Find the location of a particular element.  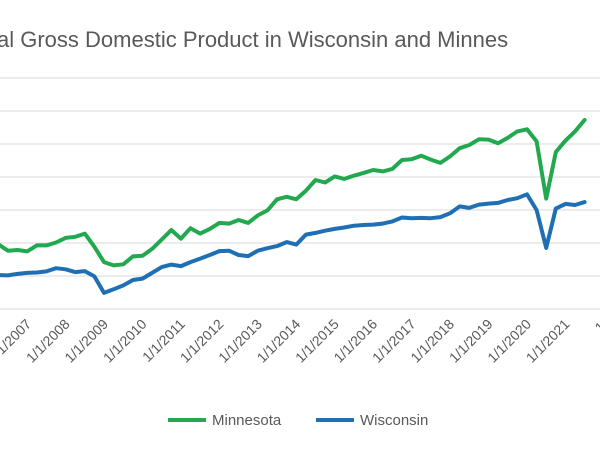

legend: Minnesota Wisconsin is located at coordinates (298, 420).